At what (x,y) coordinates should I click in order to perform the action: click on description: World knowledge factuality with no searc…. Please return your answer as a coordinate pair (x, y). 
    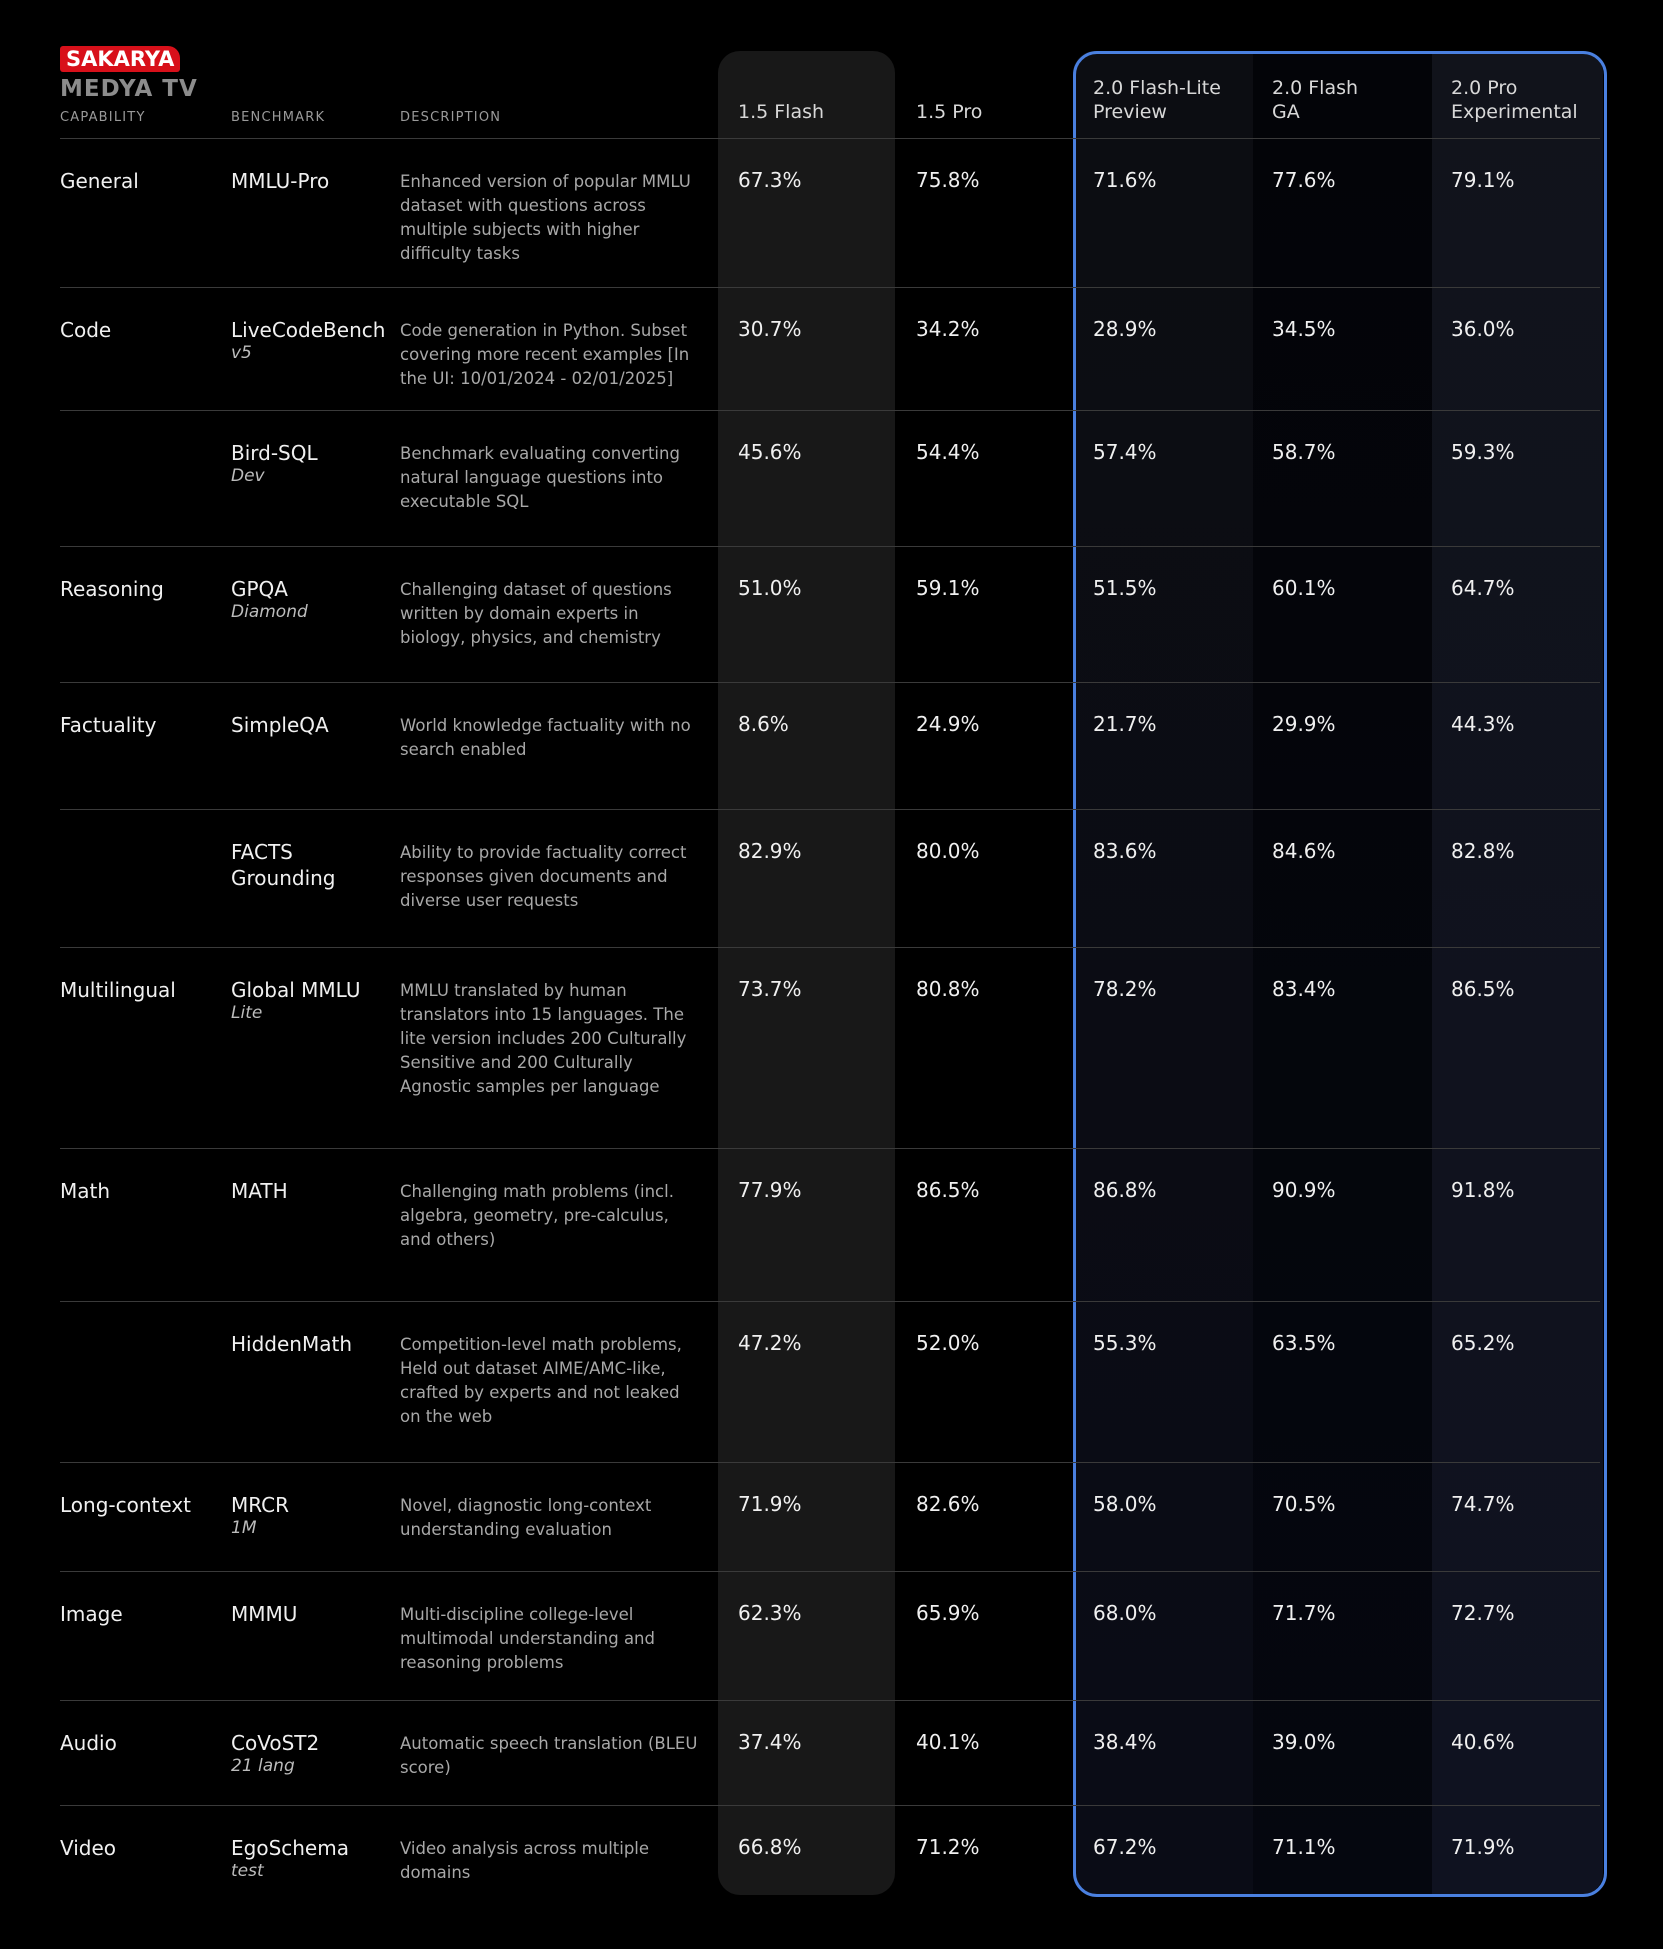
    Looking at the image, I should click on (545, 737).